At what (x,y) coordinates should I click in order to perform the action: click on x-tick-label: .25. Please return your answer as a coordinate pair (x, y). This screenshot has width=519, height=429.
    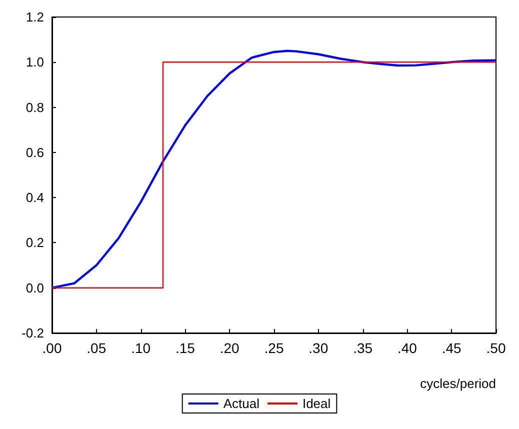
    Looking at the image, I should click on (274, 348).